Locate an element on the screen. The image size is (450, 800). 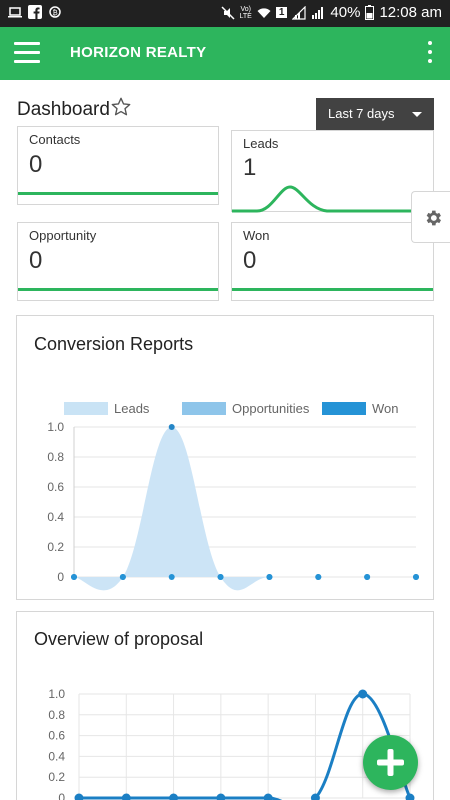
mute-icon is located at coordinates (228, 12).